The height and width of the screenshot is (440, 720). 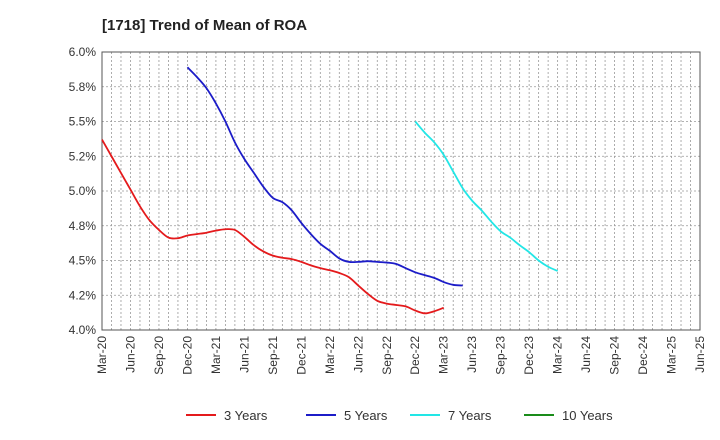 What do you see at coordinates (472, 354) in the screenshot?
I see `x-tick-label: Jun-23` at bounding box center [472, 354].